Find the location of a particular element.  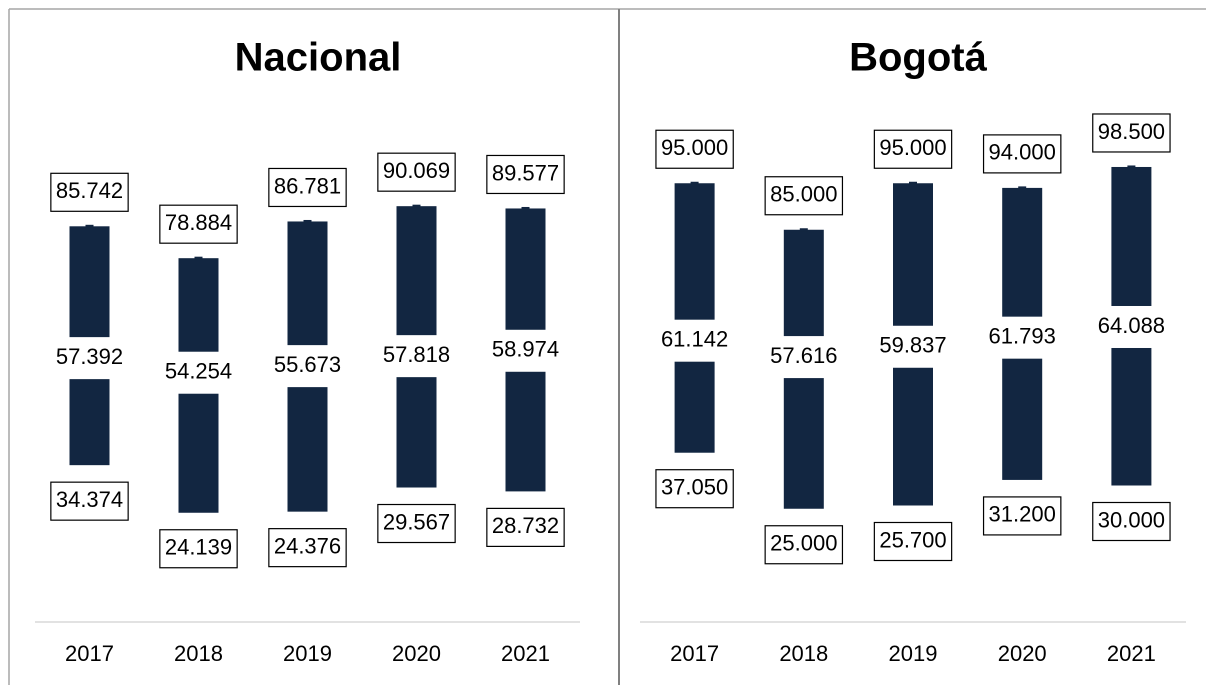

value-label: 85.000 is located at coordinates (803, 194).